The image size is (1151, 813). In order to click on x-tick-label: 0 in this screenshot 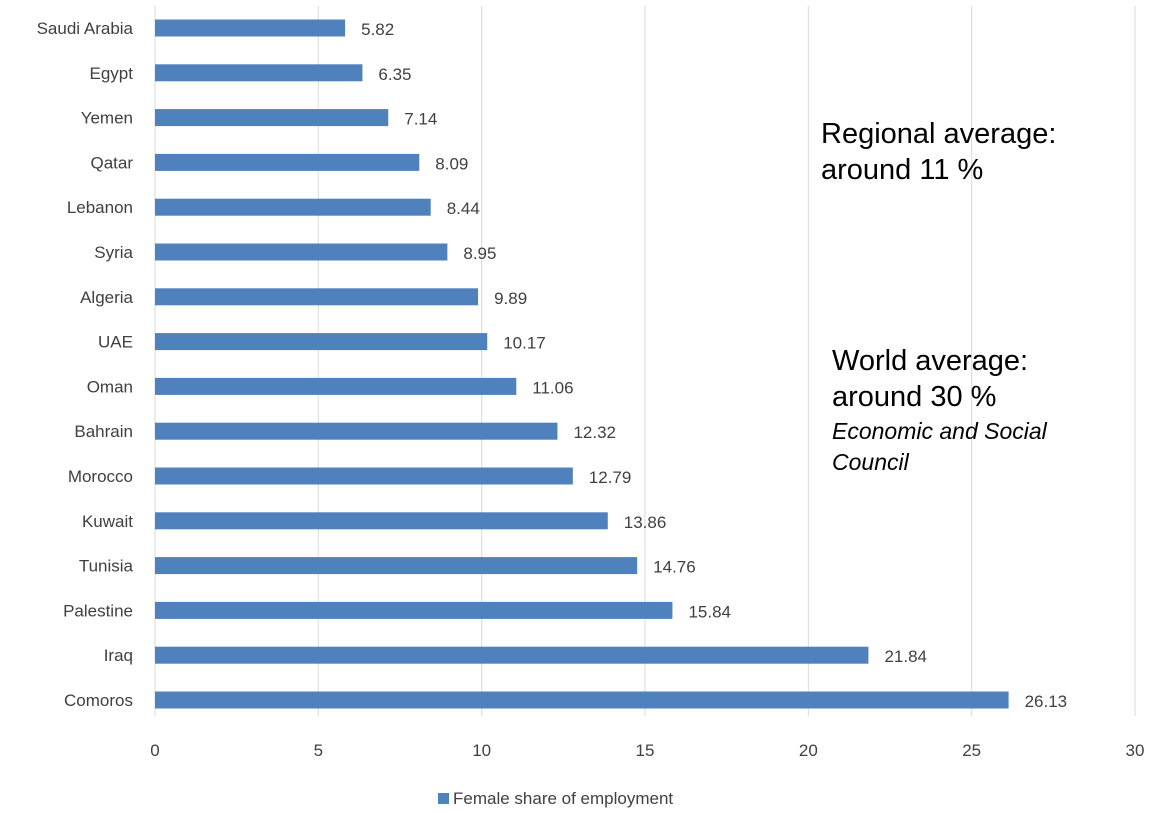, I will do `click(154, 750)`.